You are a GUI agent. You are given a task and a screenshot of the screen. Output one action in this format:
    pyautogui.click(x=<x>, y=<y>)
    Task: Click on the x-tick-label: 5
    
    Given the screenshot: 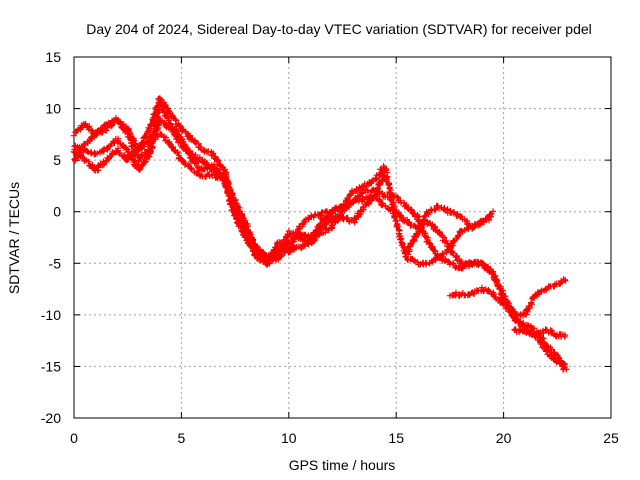 What is the action you would take?
    pyautogui.click(x=182, y=438)
    